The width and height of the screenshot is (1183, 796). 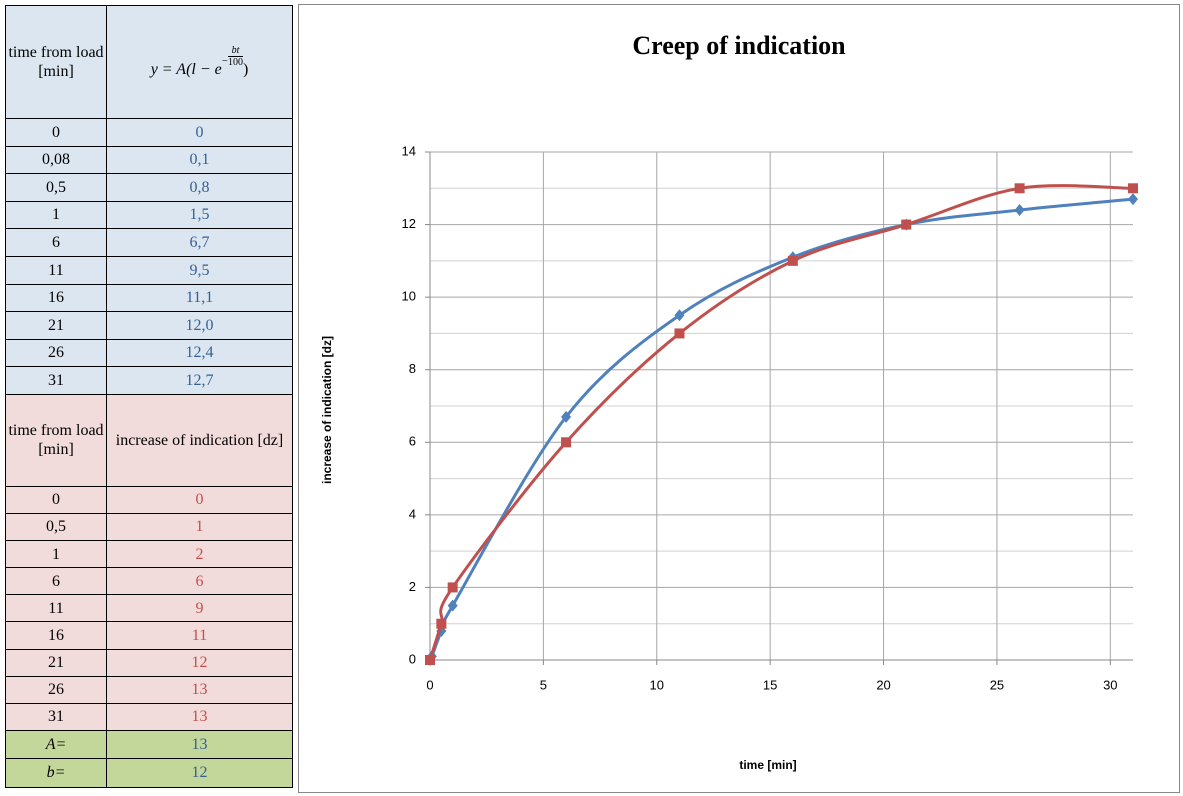 What do you see at coordinates (199, 773) in the screenshot?
I see `param-cell: 12` at bounding box center [199, 773].